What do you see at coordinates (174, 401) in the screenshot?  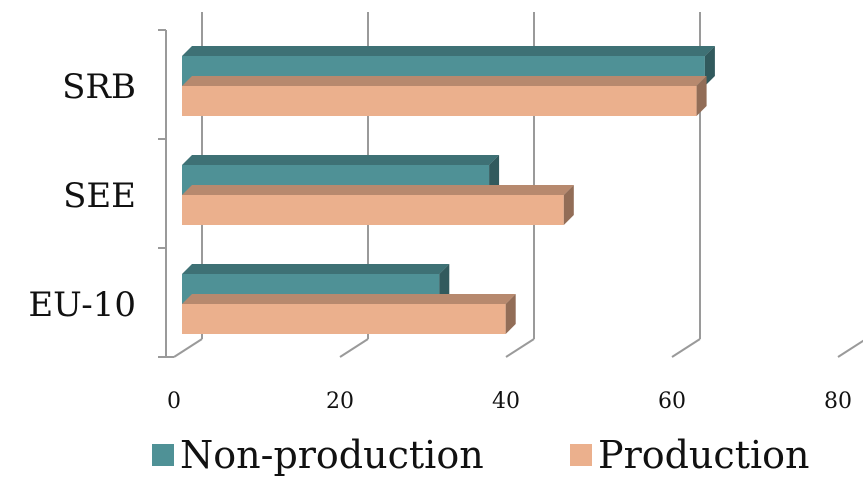 I see `x-tick-label: 0` at bounding box center [174, 401].